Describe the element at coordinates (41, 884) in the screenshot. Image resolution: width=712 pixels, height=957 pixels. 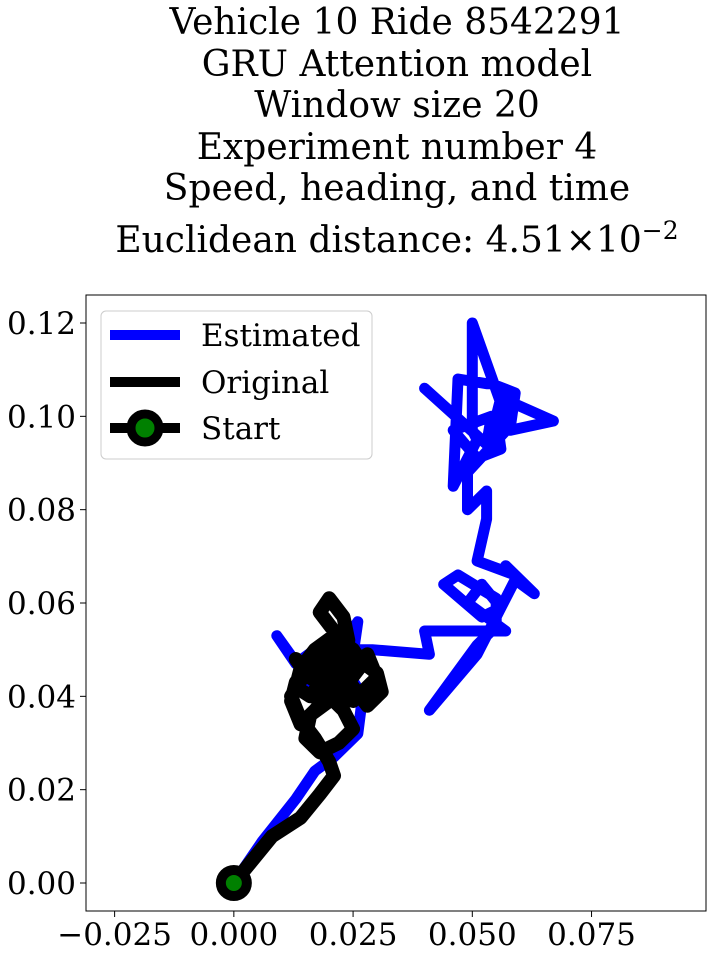
I see `y-tick-label: 0.00` at that location.